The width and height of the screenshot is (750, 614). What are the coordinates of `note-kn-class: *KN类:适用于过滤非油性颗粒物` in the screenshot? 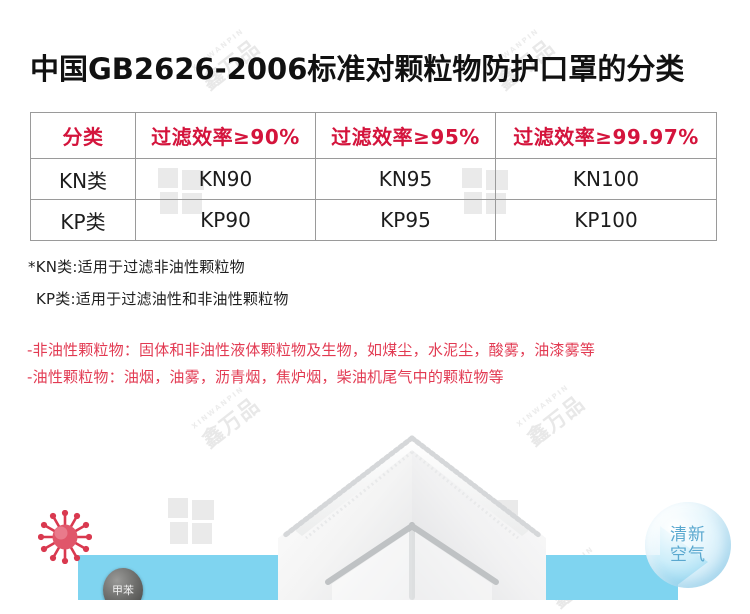 It's located at (136, 267).